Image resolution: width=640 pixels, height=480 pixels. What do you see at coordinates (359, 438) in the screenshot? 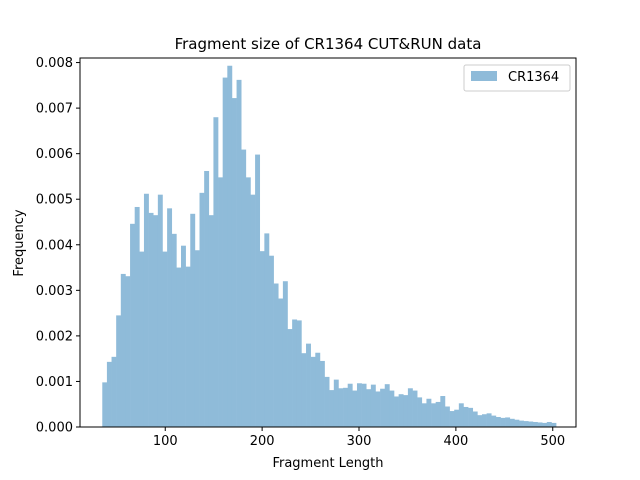
I see `x-axis-ticks: 100 200 300 400 500` at bounding box center [359, 438].